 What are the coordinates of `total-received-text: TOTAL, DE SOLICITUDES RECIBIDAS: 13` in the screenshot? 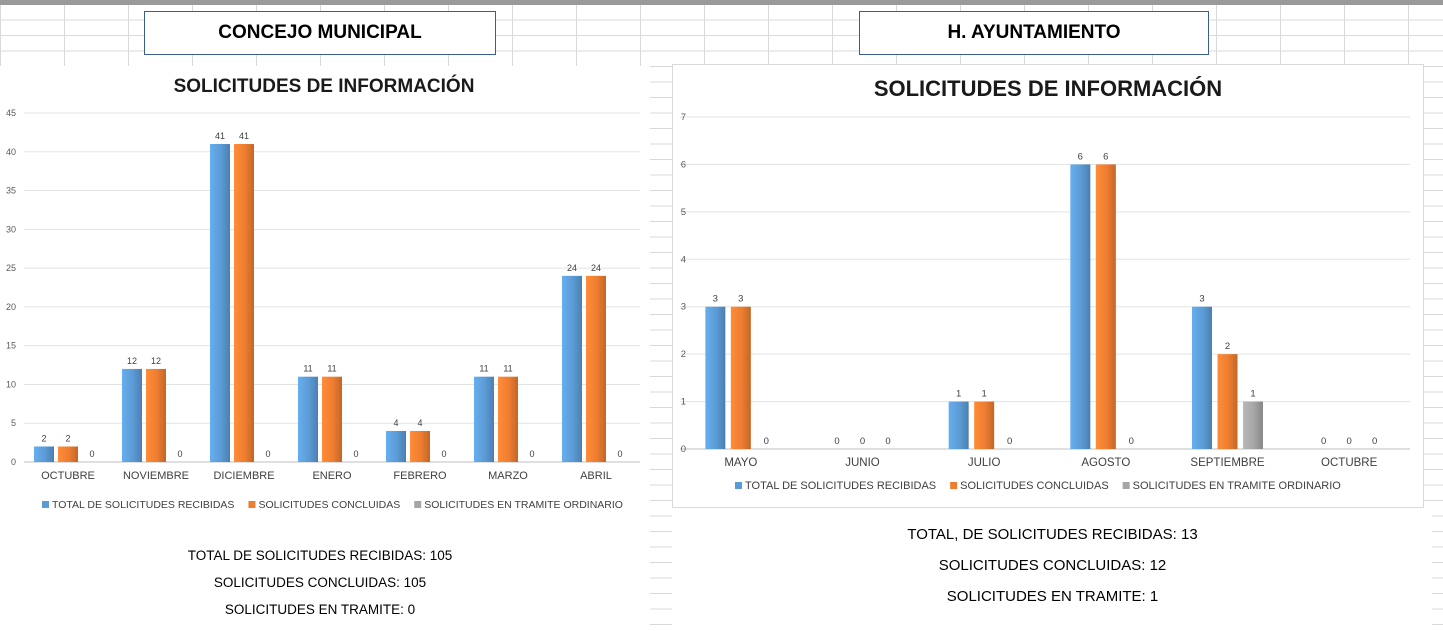 It's located at (1052, 534).